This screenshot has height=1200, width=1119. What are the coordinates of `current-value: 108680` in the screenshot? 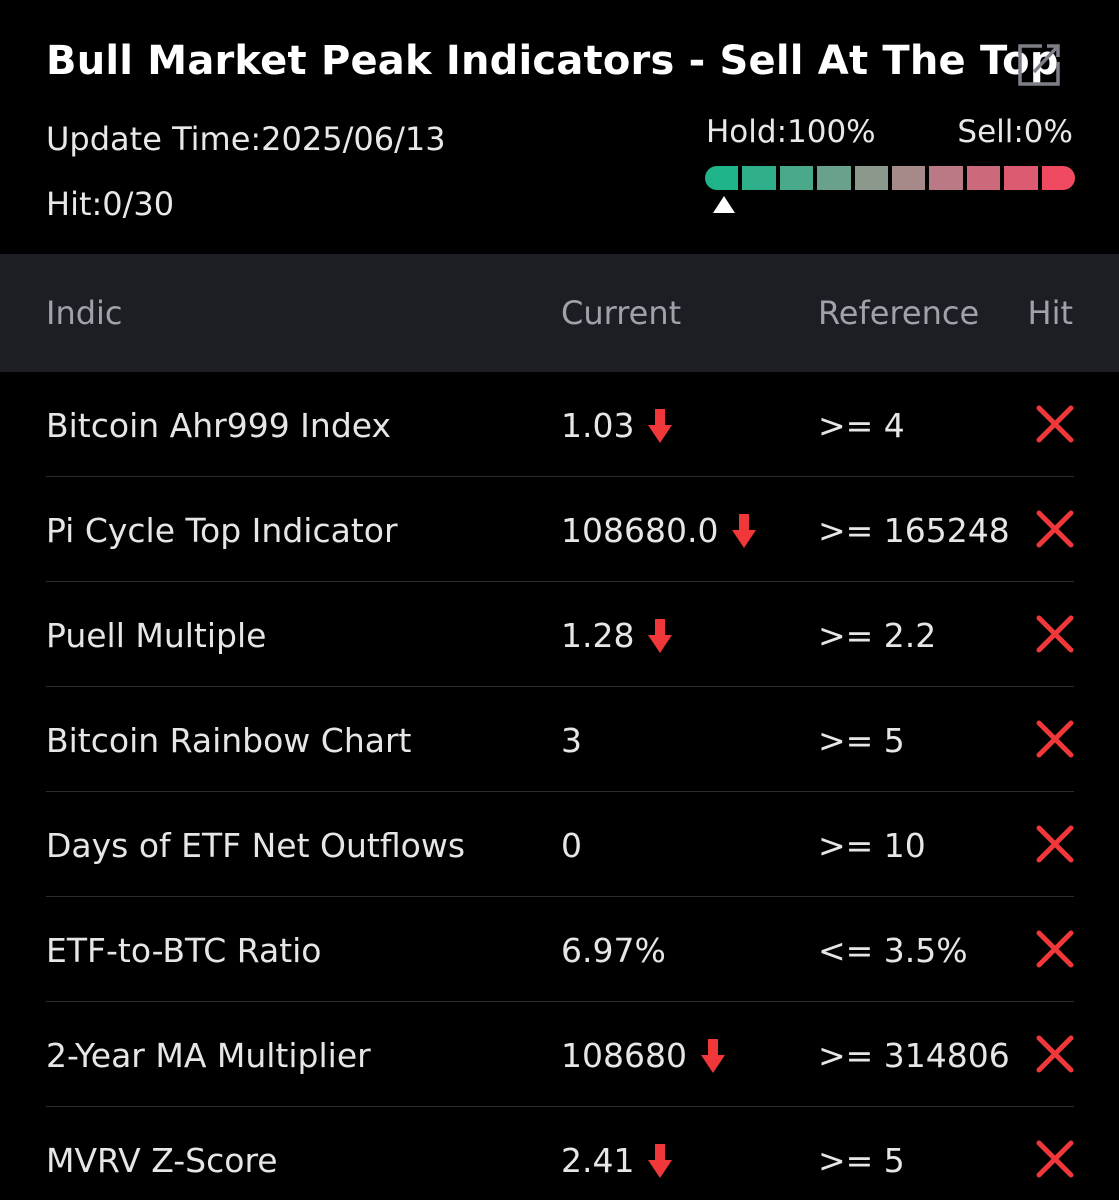 It's located at (643, 1055).